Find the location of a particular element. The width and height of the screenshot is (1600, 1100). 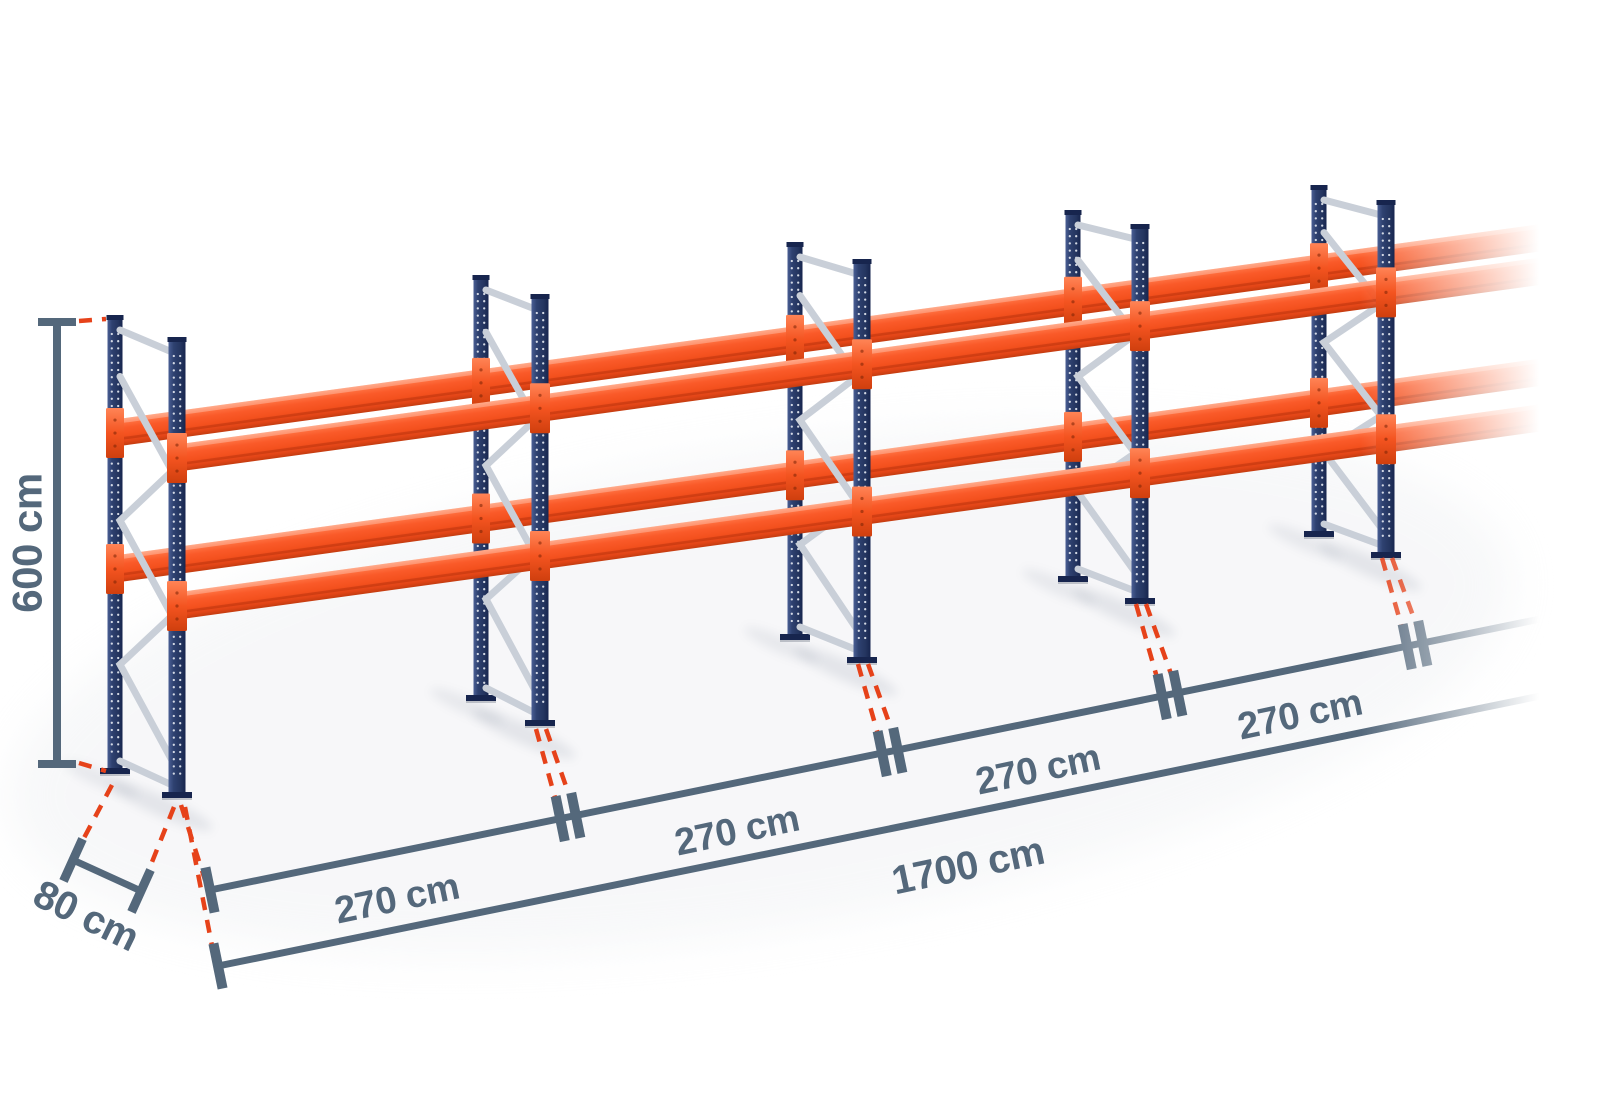

upright-frame-4-front-post is located at coordinates (1140, 415).